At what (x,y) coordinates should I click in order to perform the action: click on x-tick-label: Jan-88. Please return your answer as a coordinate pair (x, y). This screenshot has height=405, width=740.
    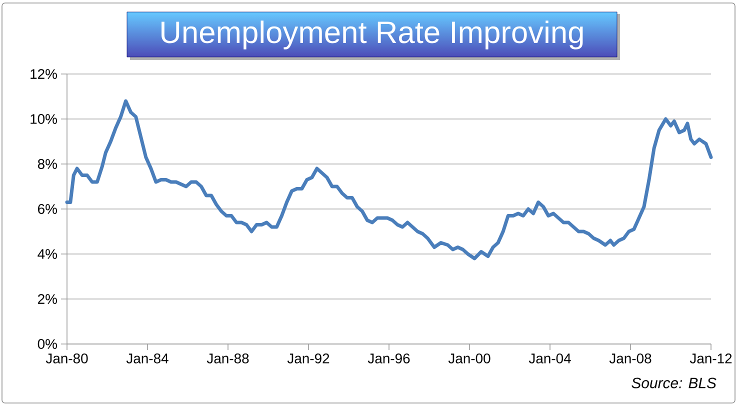
    Looking at the image, I should click on (227, 359).